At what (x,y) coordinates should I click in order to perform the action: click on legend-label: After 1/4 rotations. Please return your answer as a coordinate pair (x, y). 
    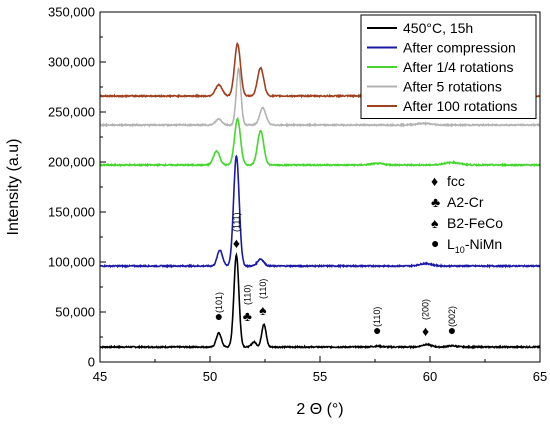
    Looking at the image, I should click on (458, 67).